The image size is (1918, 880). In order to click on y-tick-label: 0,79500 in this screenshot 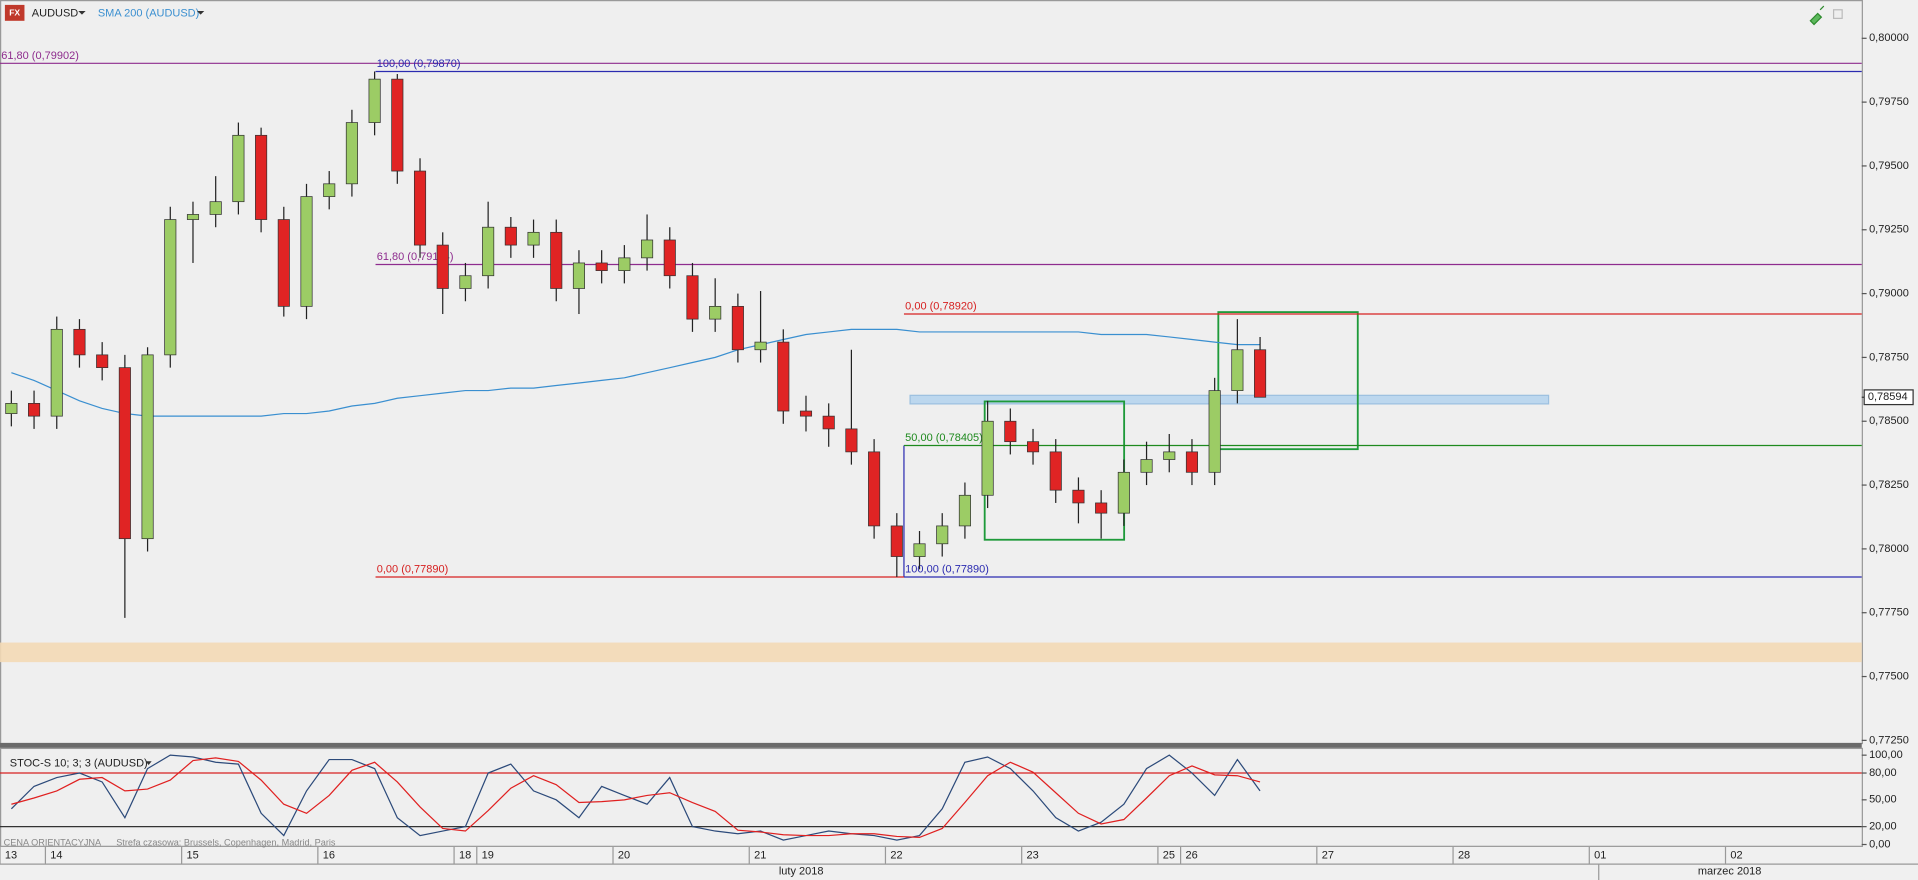, I will do `click(1889, 166)`.